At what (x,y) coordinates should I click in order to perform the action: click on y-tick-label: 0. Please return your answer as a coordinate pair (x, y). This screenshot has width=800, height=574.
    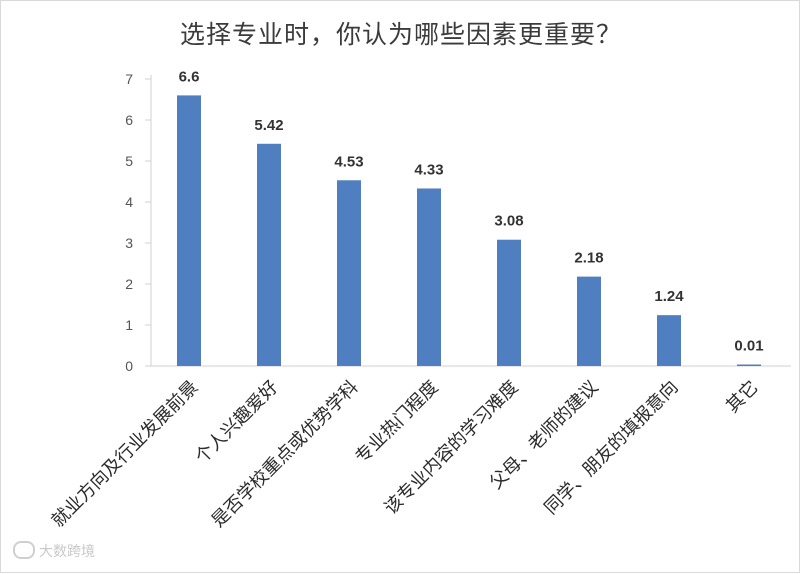
    Looking at the image, I should click on (129, 366).